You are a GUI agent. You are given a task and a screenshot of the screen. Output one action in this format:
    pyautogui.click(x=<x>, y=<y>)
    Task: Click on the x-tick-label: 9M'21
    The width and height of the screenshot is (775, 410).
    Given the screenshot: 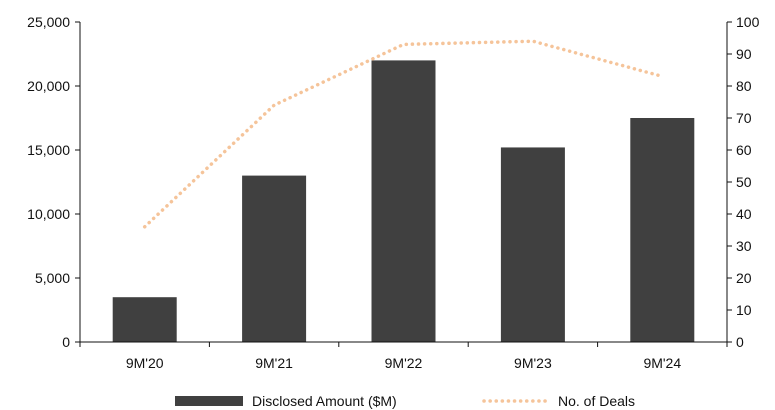 What is the action you would take?
    pyautogui.click(x=274, y=363)
    